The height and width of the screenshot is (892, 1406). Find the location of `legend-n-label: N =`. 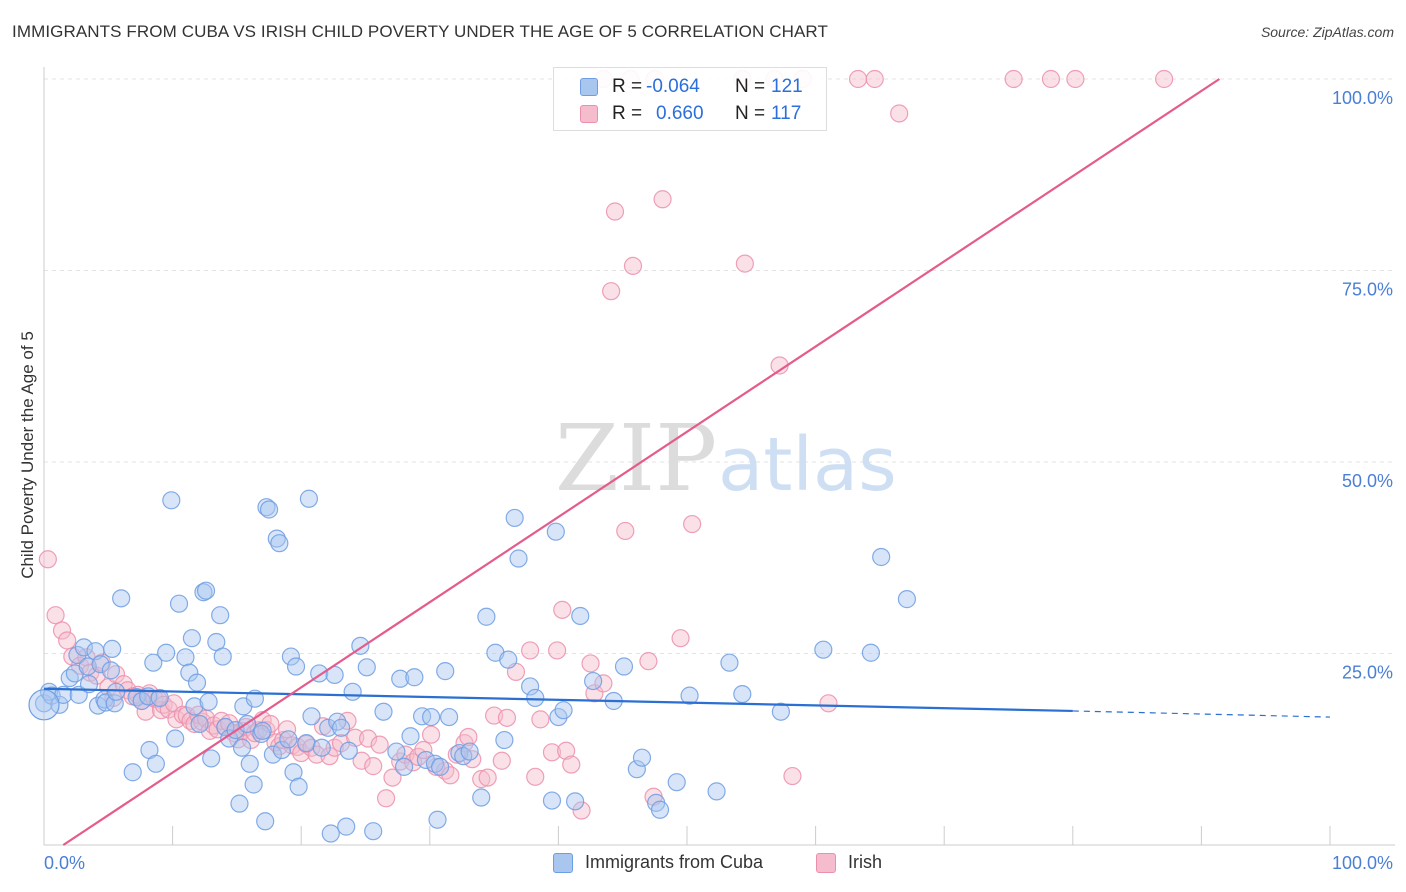

legend-n-label: N = is located at coordinates (750, 86).